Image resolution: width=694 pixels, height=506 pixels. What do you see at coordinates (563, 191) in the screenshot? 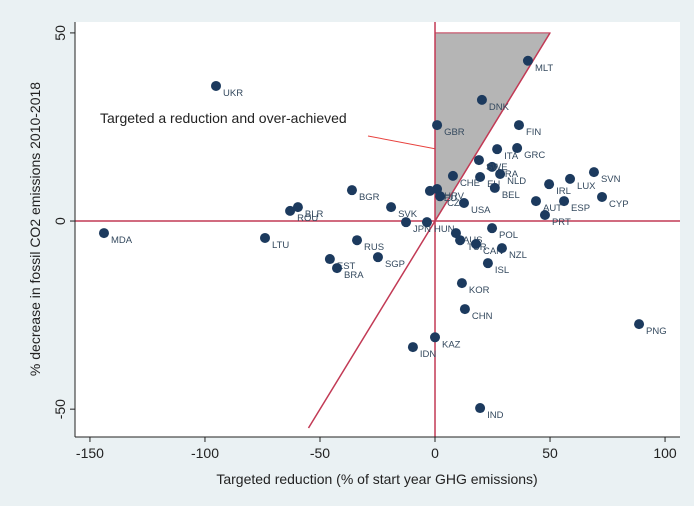
I see `point-label: IRL` at bounding box center [563, 191].